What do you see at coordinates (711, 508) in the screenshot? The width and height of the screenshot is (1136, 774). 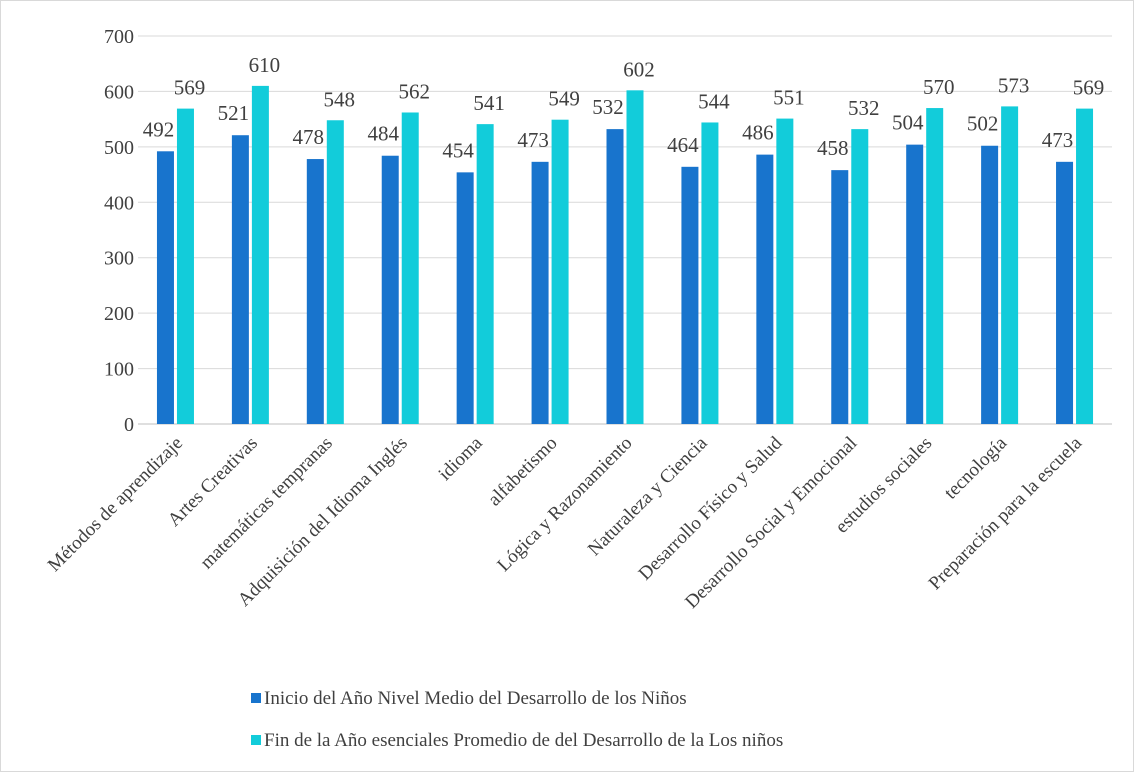 I see `x-tick-label: Desarrollo Físico y Salud` at bounding box center [711, 508].